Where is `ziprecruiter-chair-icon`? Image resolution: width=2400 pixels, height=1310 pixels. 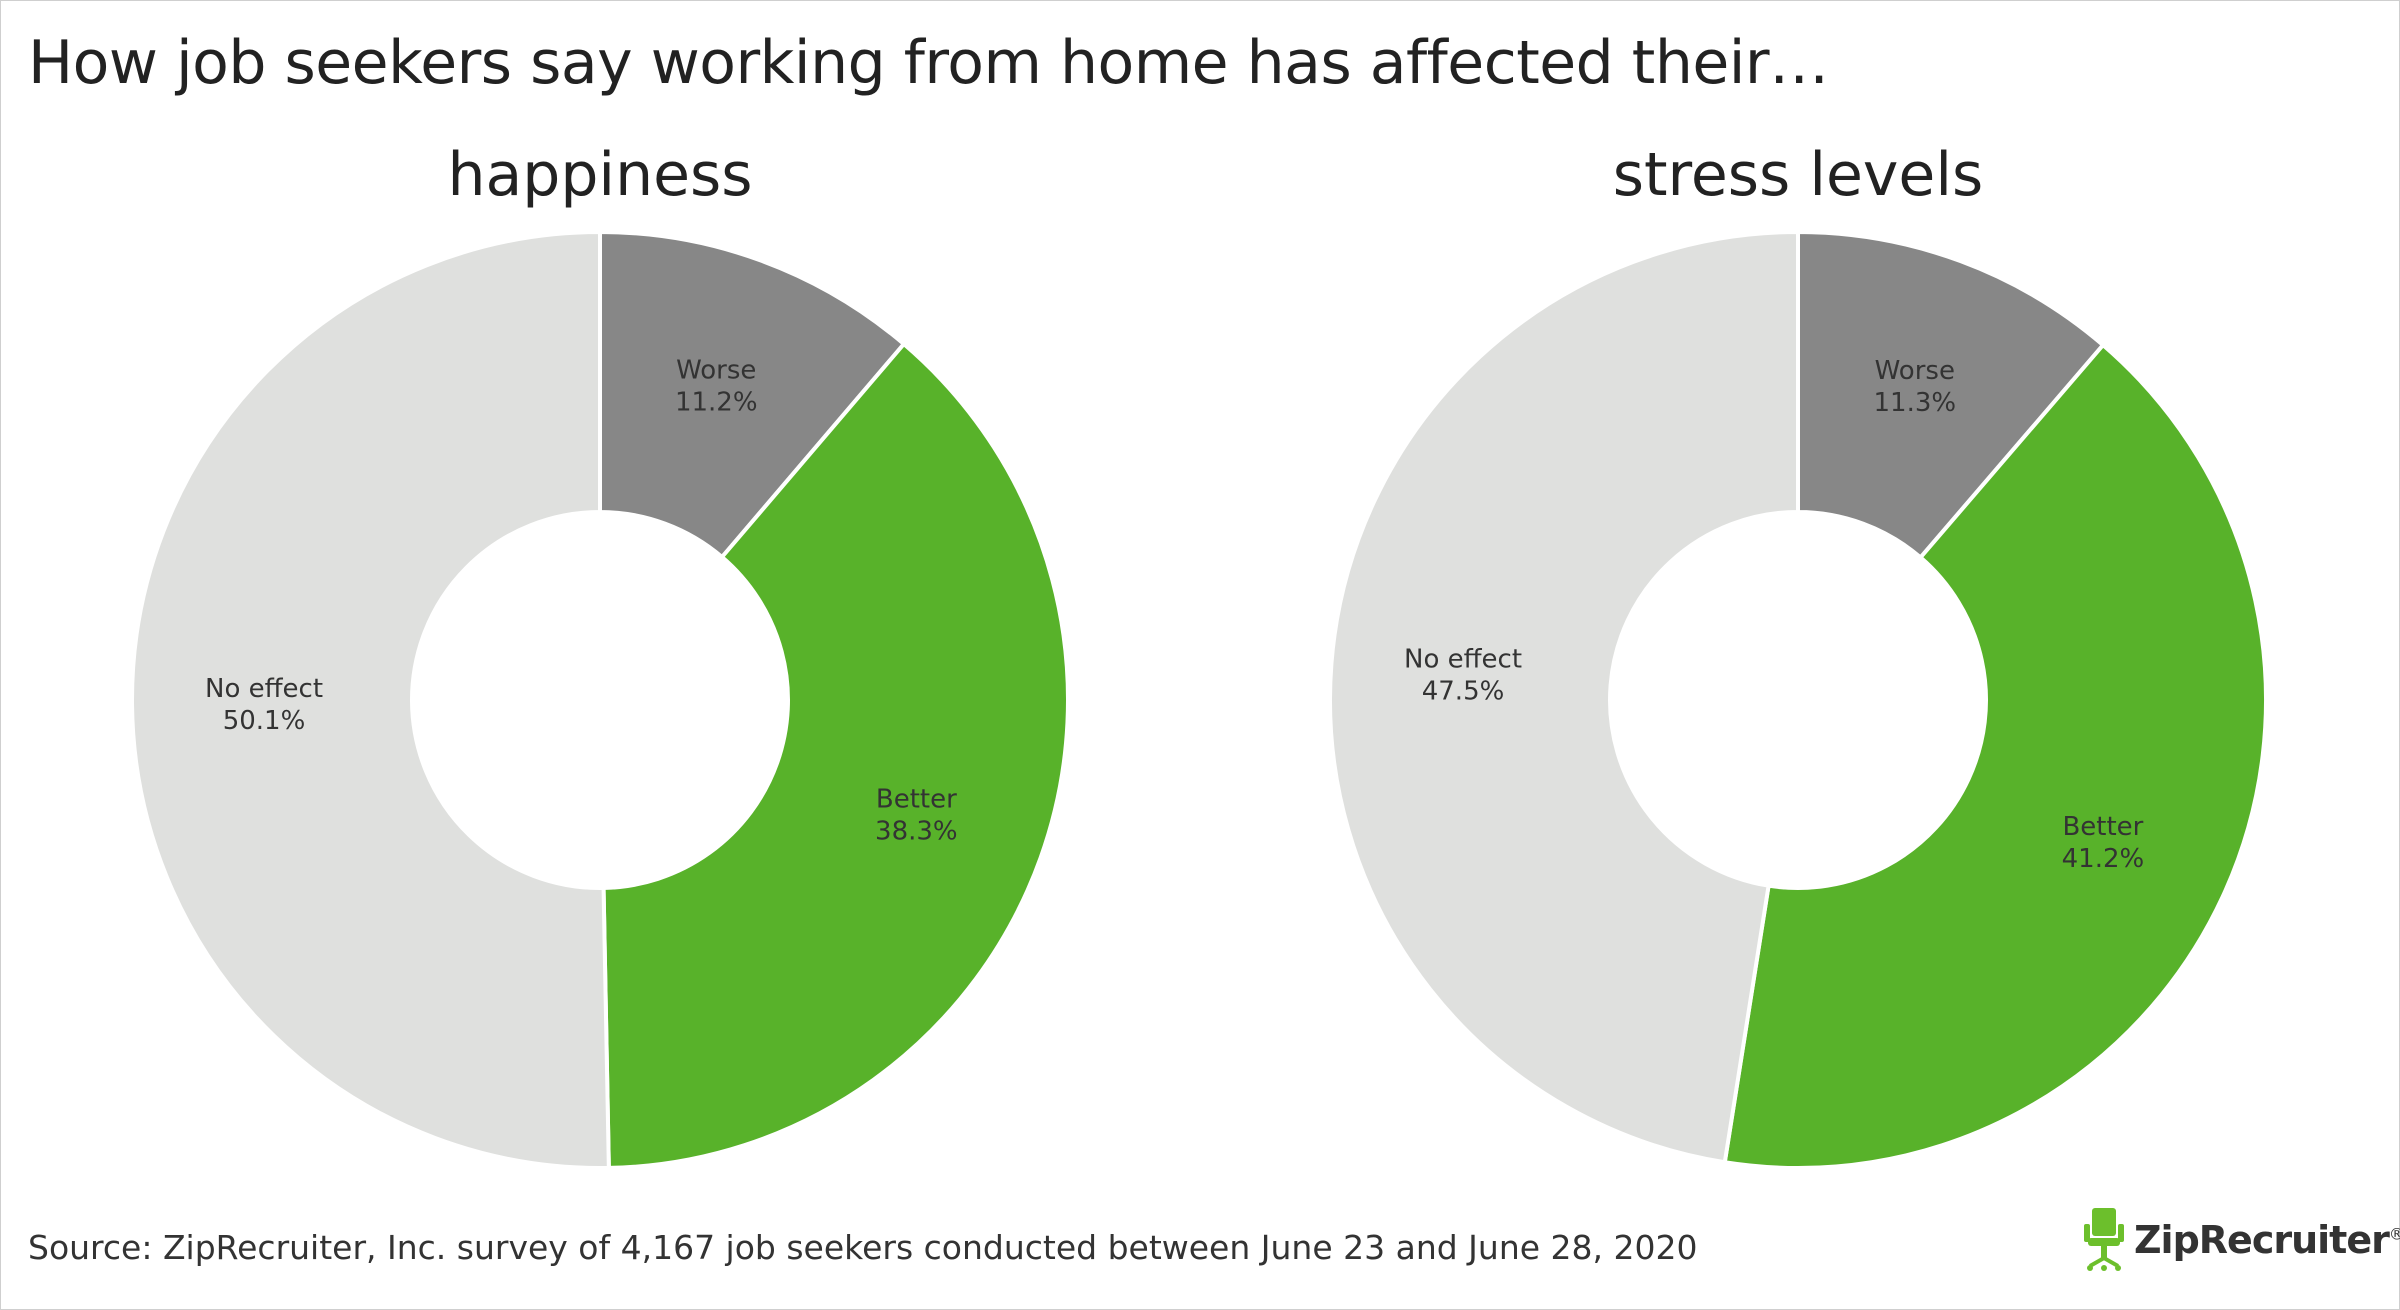
ziprecruiter-chair-icon is located at coordinates (2104, 1239).